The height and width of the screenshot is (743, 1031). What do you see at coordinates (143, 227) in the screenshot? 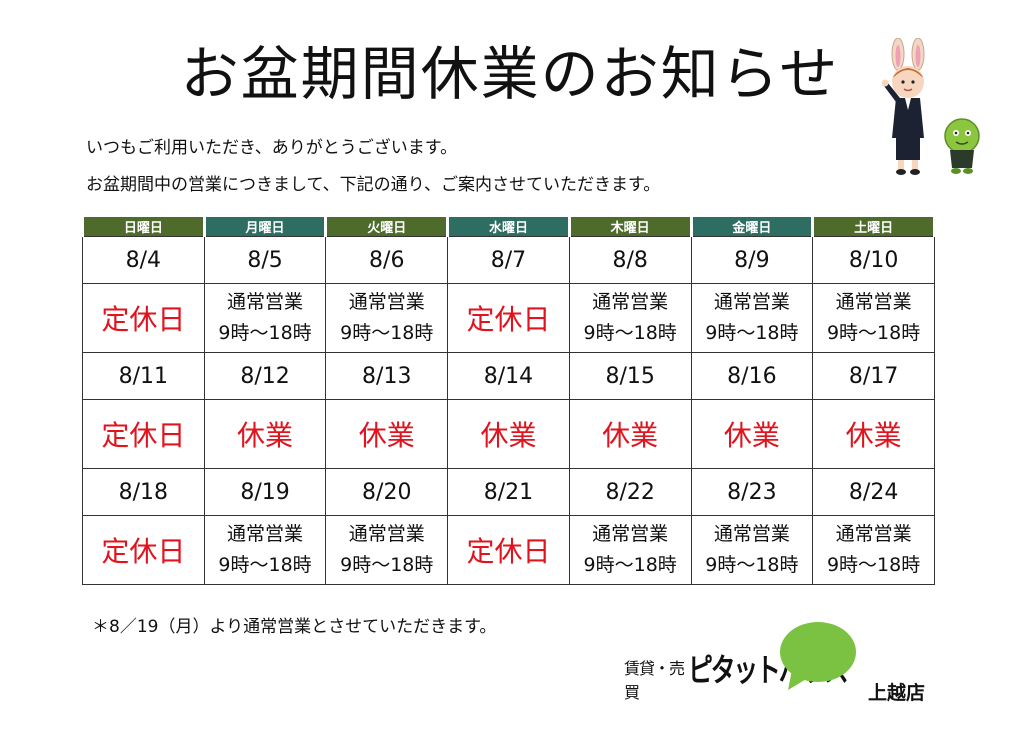
I see `weekday-header: 日曜日` at bounding box center [143, 227].